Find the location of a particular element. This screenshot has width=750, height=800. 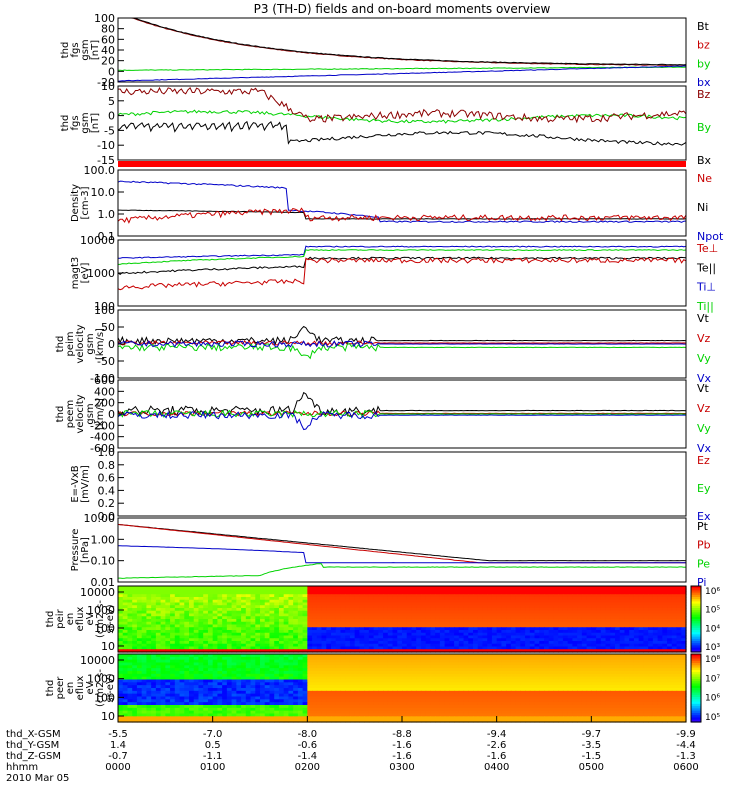

colorbar-step is located at coordinates (696, 596).